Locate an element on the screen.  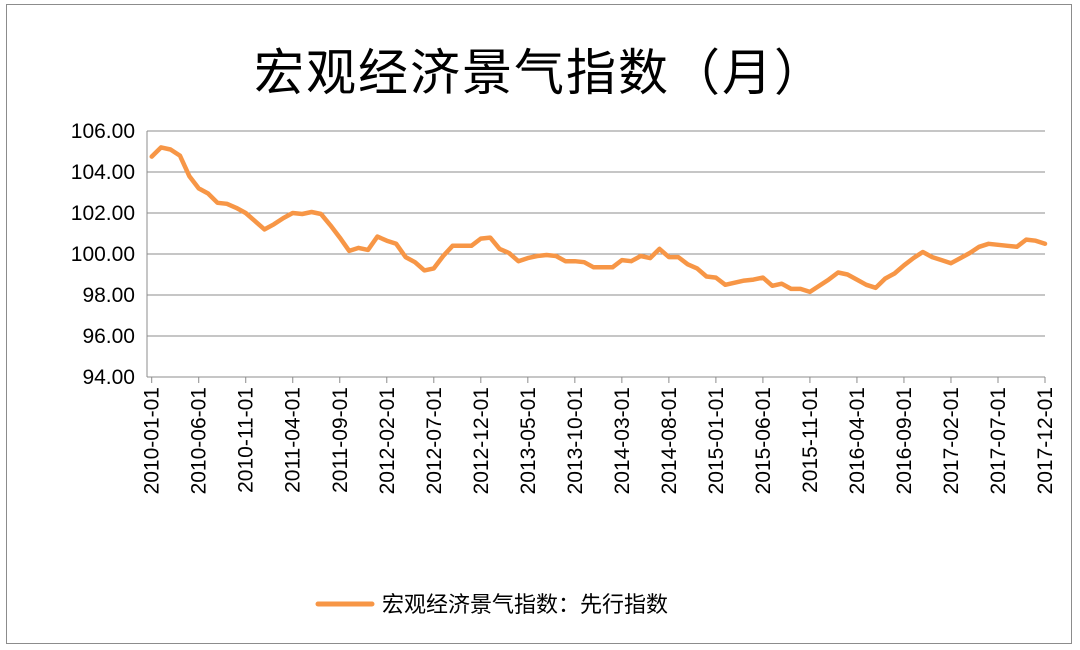
y-tick-label: 106.00 is located at coordinates (103, 131).